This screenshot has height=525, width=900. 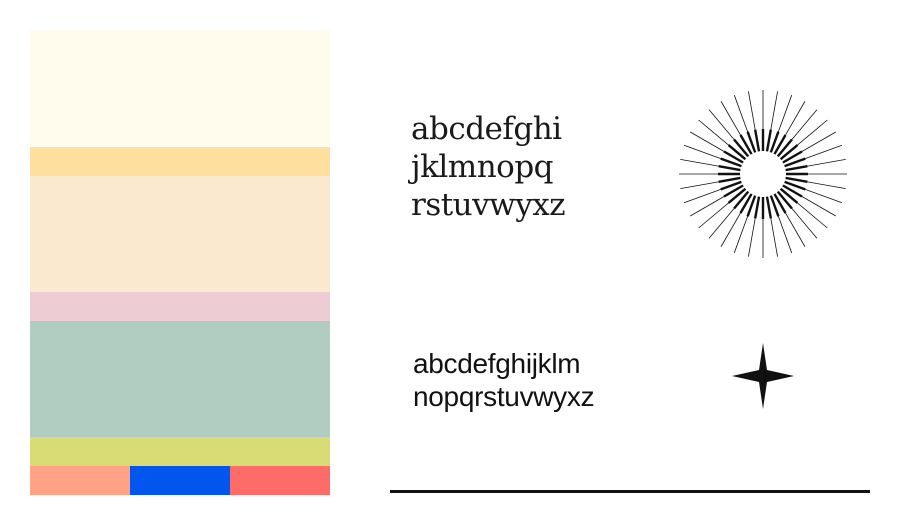 What do you see at coordinates (486, 129) in the screenshot?
I see `serif-line: abcdefghi` at bounding box center [486, 129].